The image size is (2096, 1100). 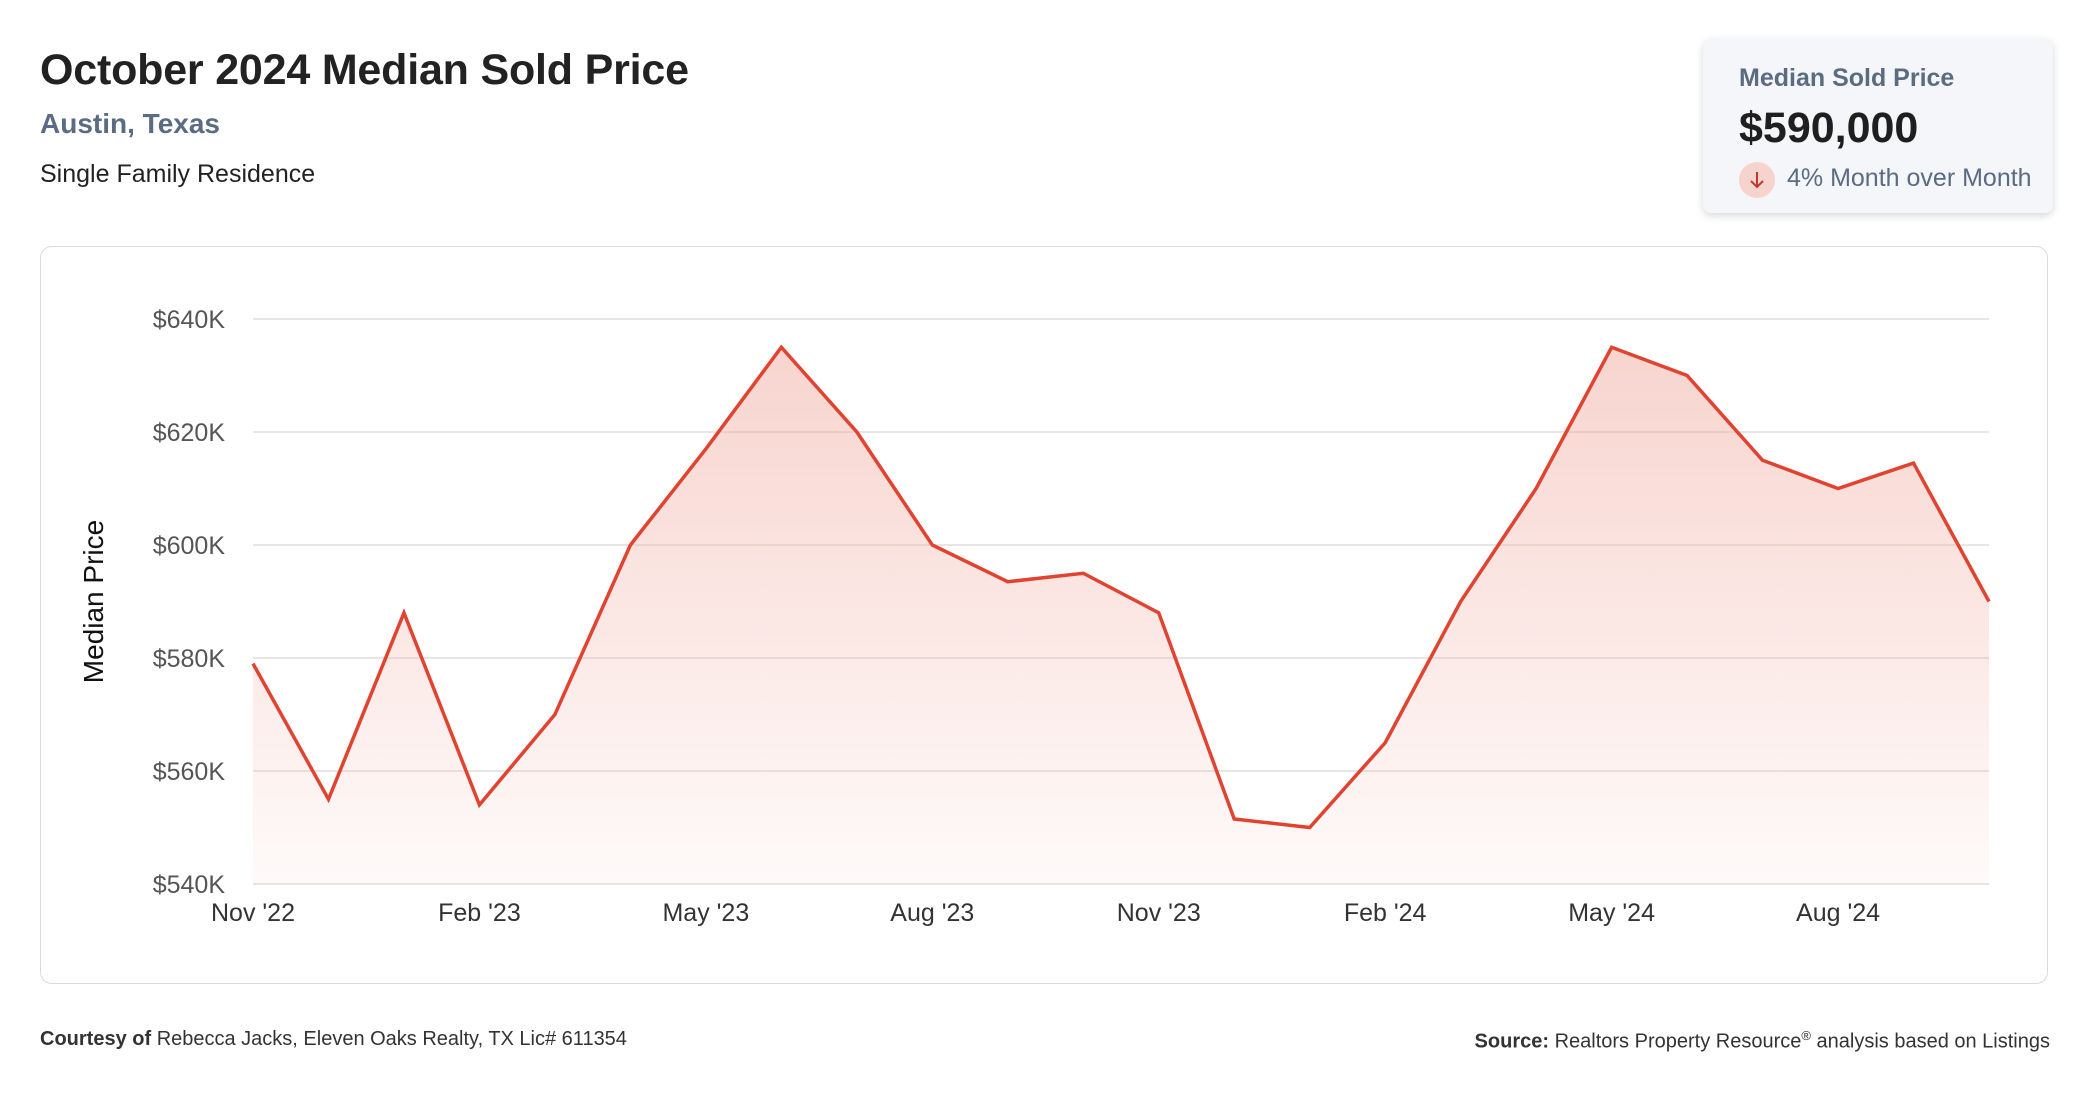 What do you see at coordinates (253, 913) in the screenshot?
I see `x-tick-label: Nov '22` at bounding box center [253, 913].